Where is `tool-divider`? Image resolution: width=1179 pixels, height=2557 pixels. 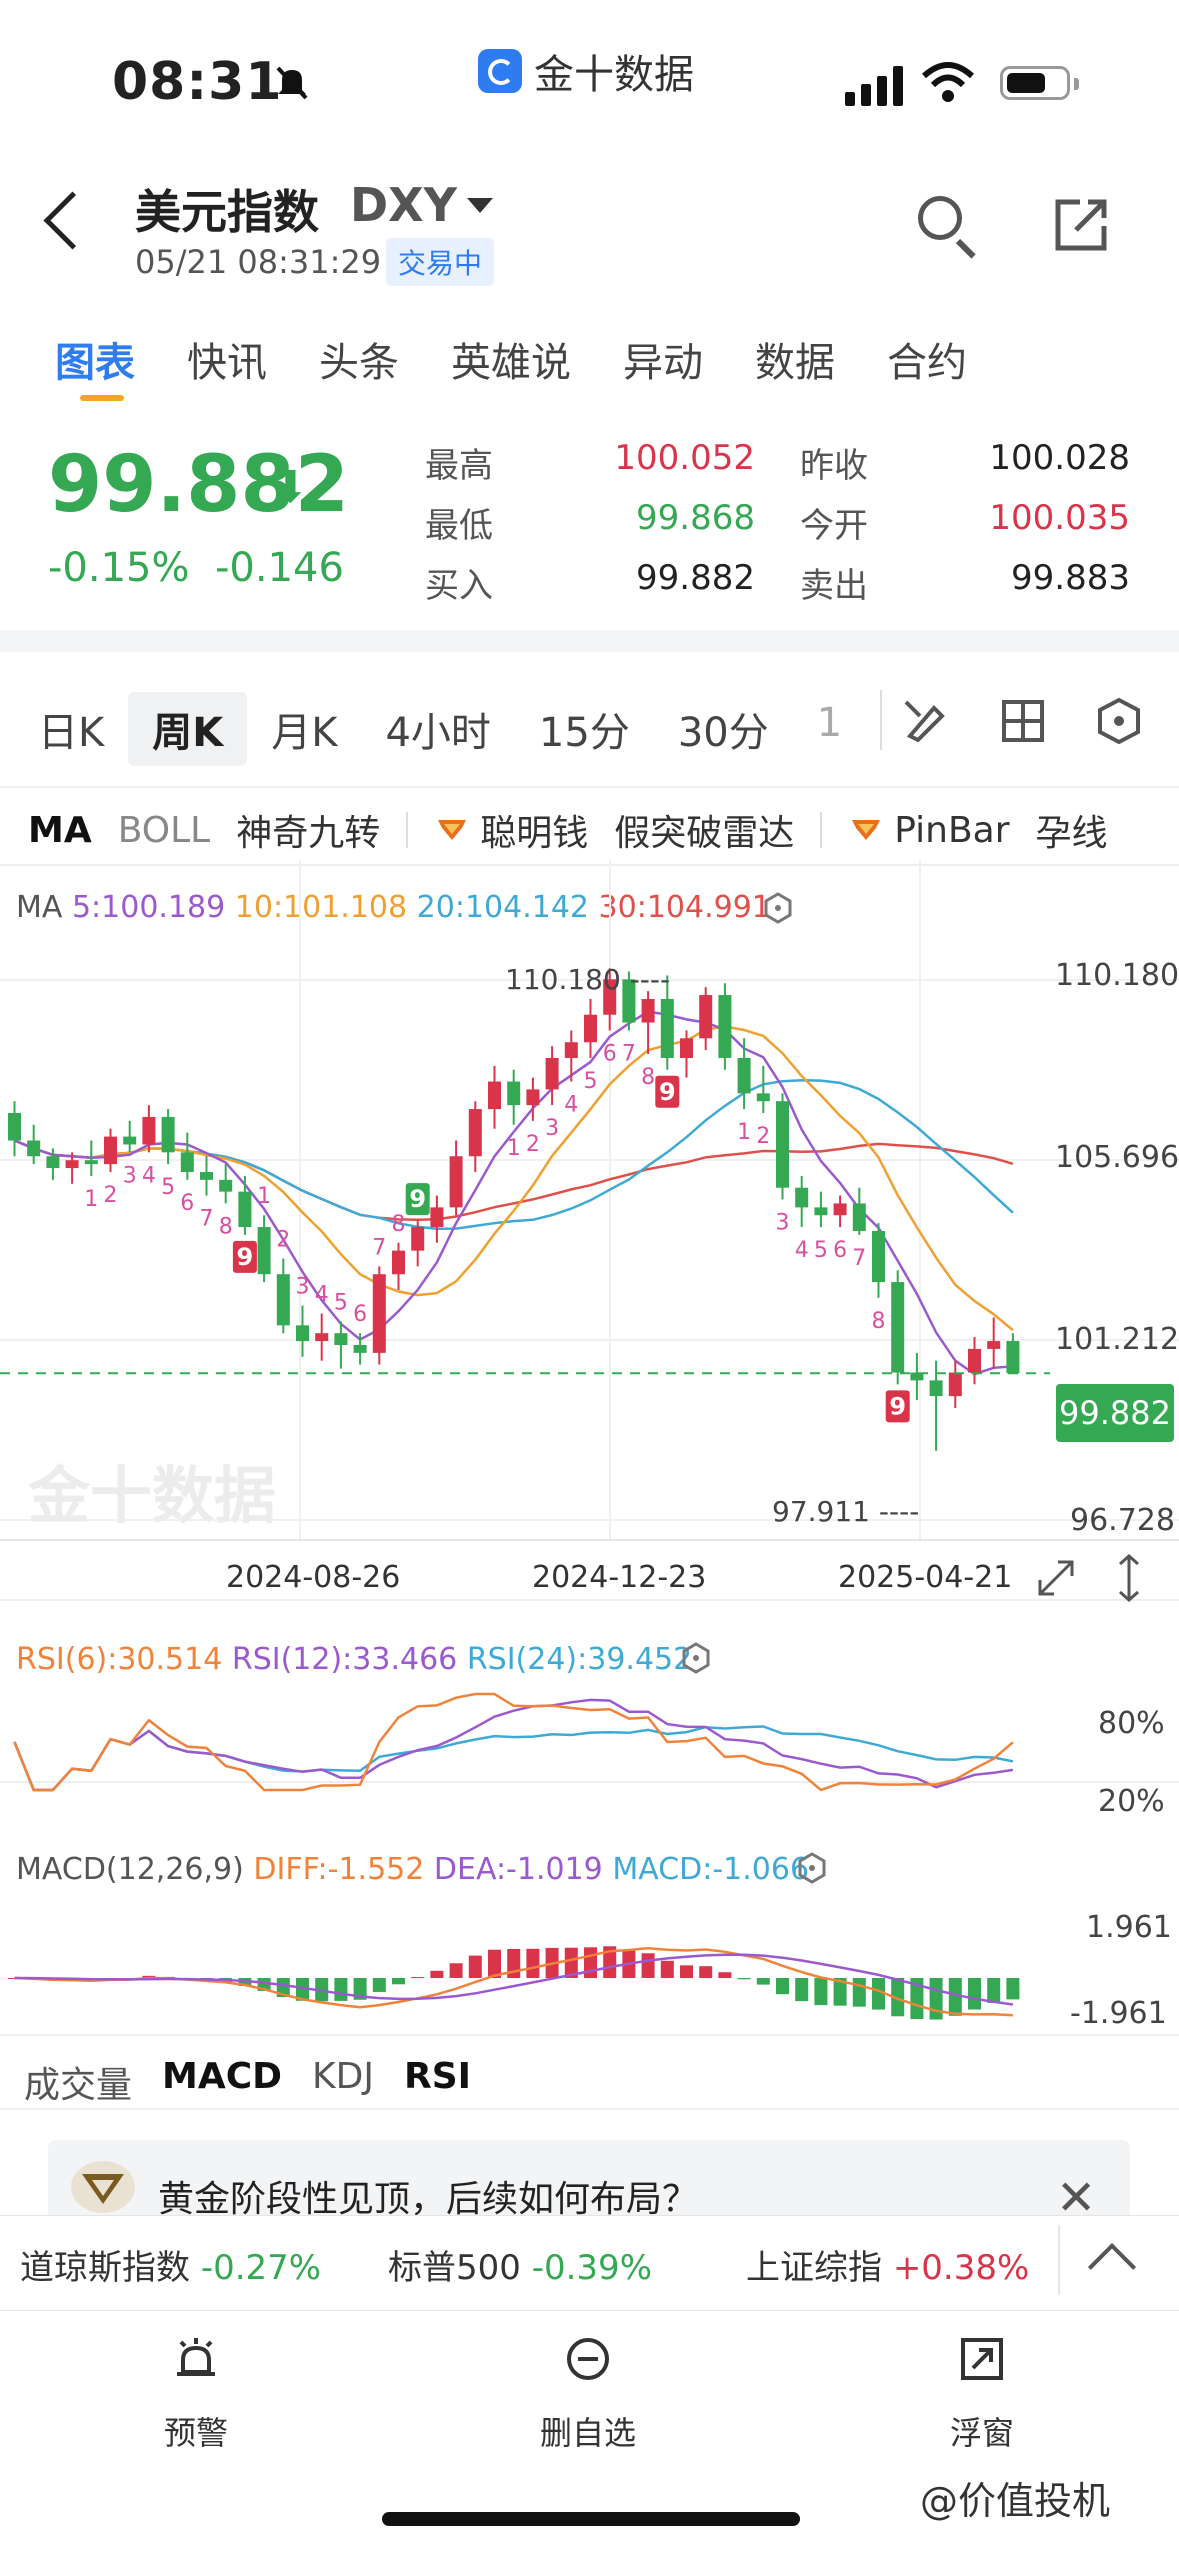 tool-divider is located at coordinates (881, 720).